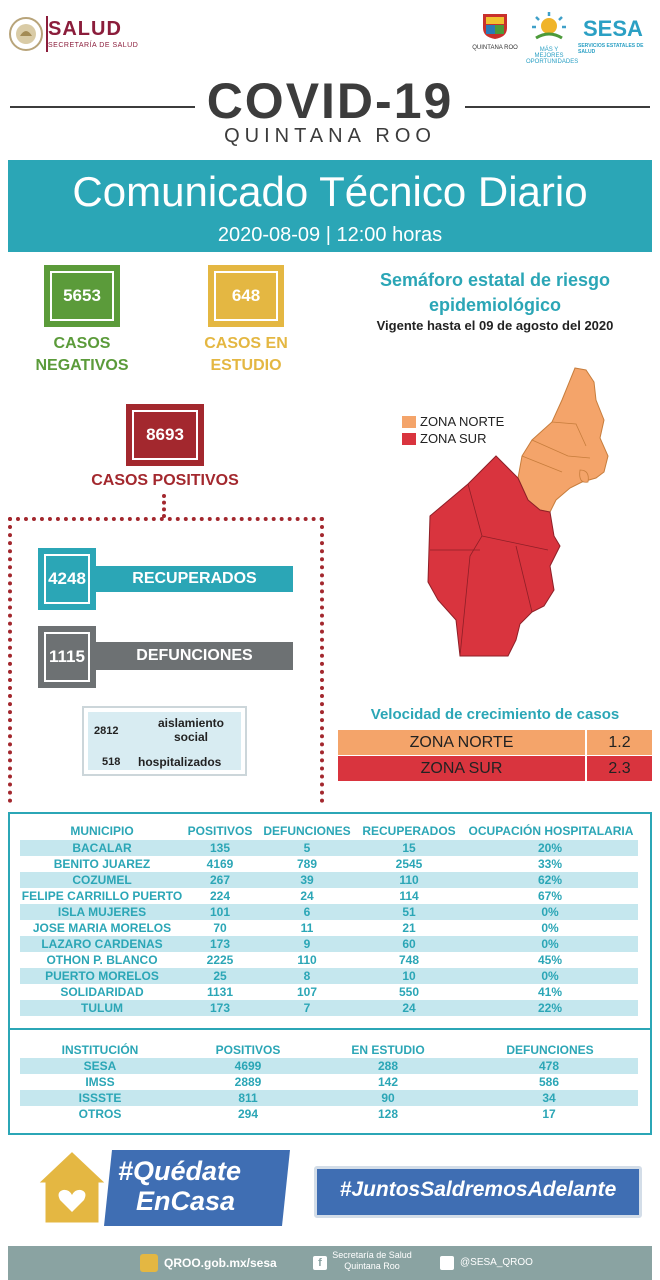 This screenshot has height=1280, width=660. Describe the element at coordinates (246, 343) in the screenshot. I see `estudio-label-1: CASOS EN` at that location.